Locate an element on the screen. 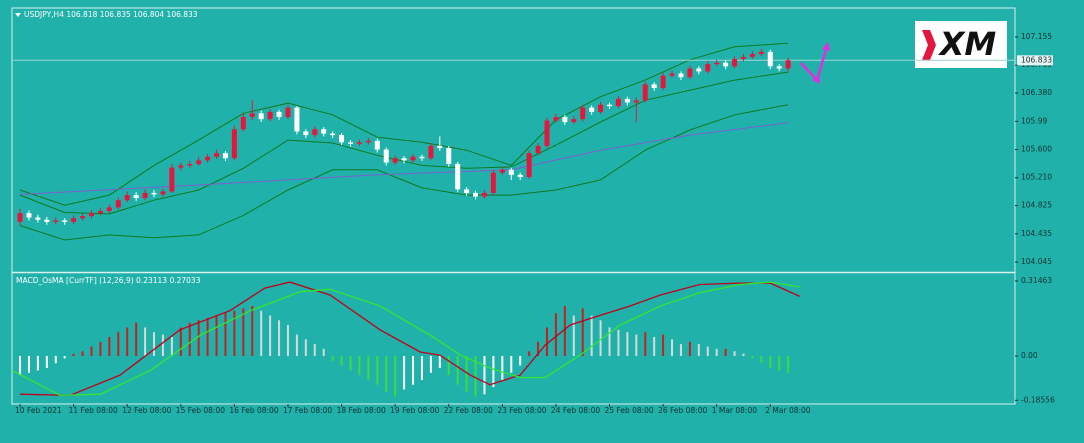 The height and width of the screenshot is (443, 1084). x-tick-label: 1 Mar 08:00 is located at coordinates (735, 410).